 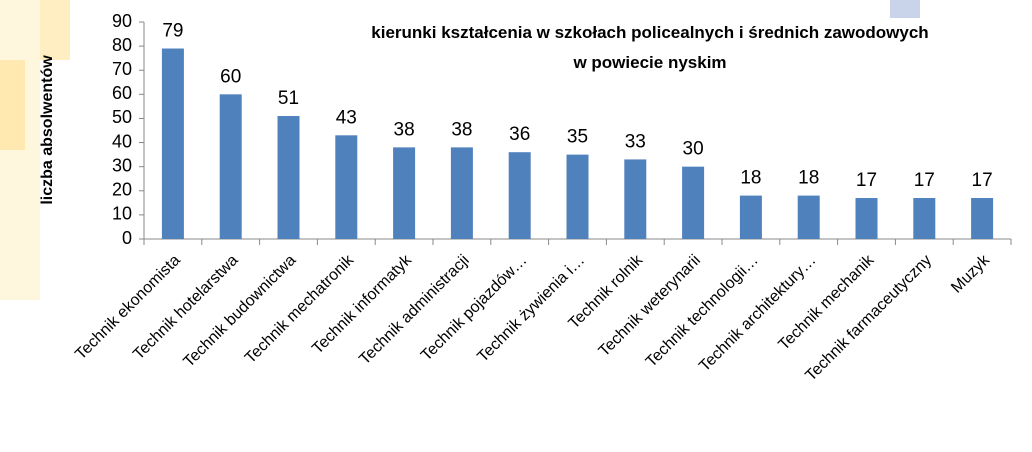 What do you see at coordinates (519, 134) in the screenshot?
I see `value-label: 36` at bounding box center [519, 134].